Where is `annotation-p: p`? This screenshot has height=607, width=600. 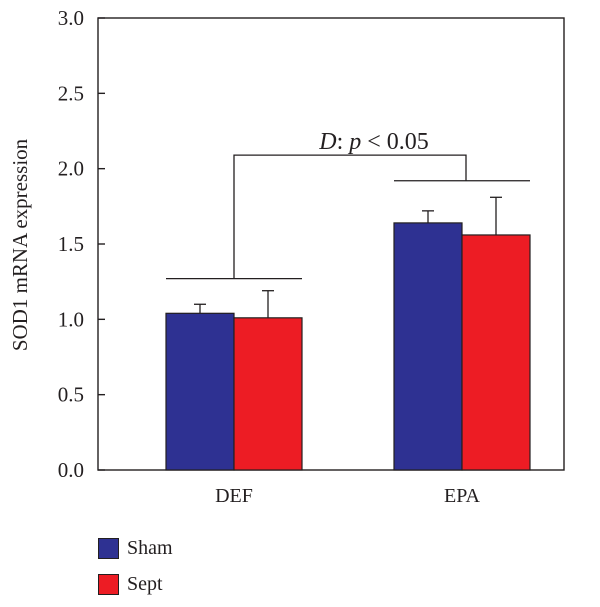 annotation-p: p is located at coordinates (354, 142).